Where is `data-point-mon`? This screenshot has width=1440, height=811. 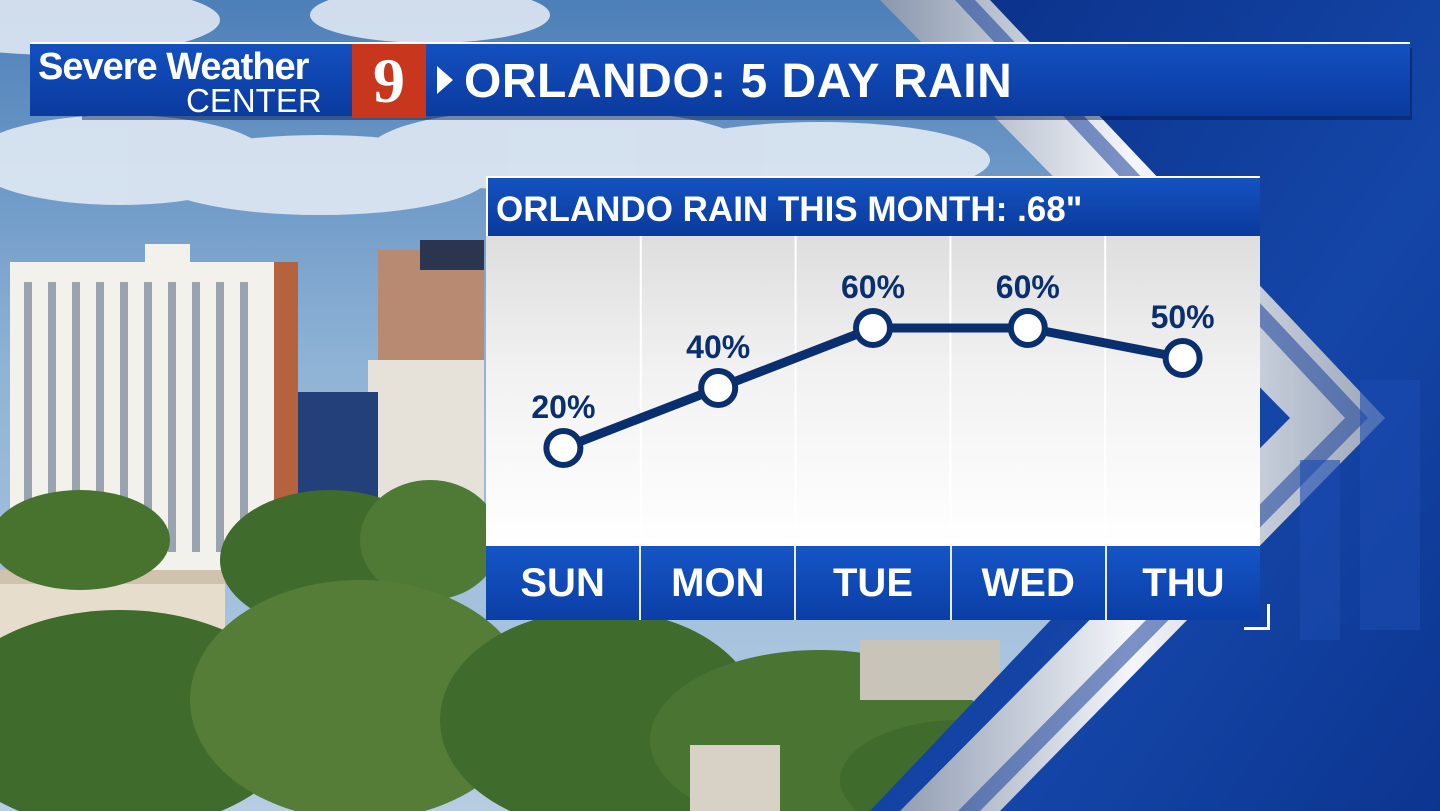 data-point-mon is located at coordinates (718, 388).